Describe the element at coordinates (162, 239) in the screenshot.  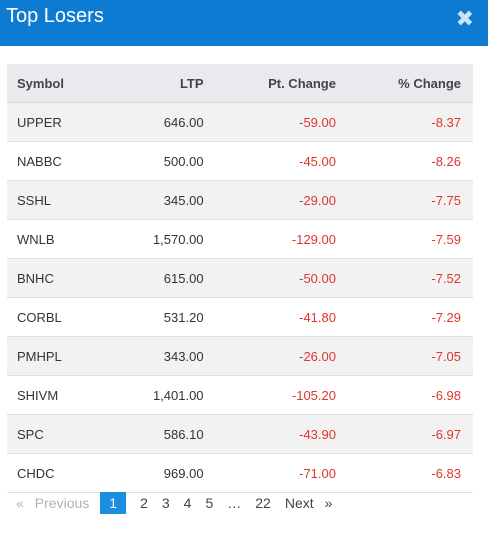
I see `ltp-cell: 1,570.00` at that location.